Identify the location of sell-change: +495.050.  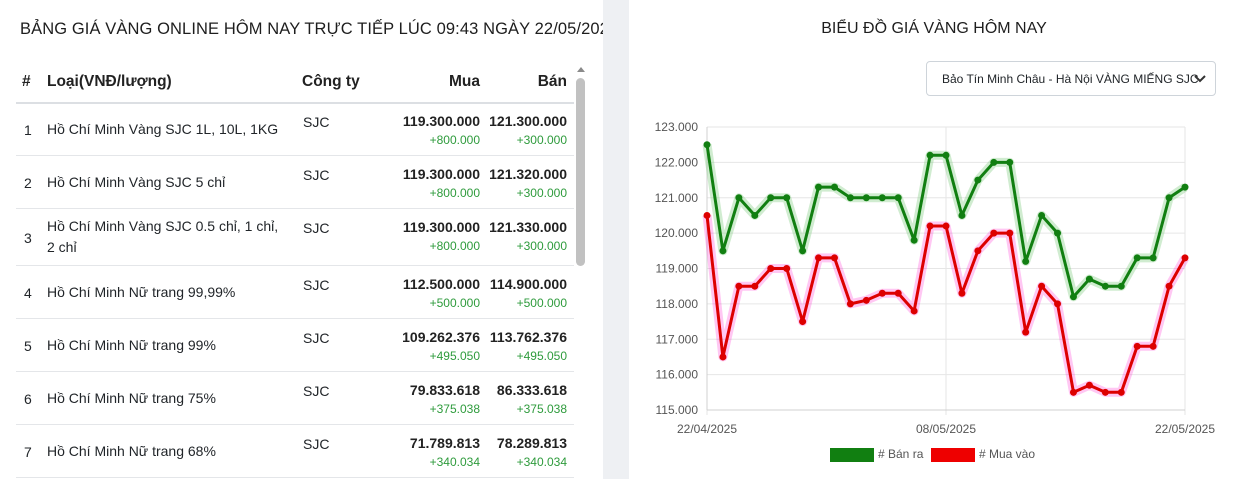
(541, 356).